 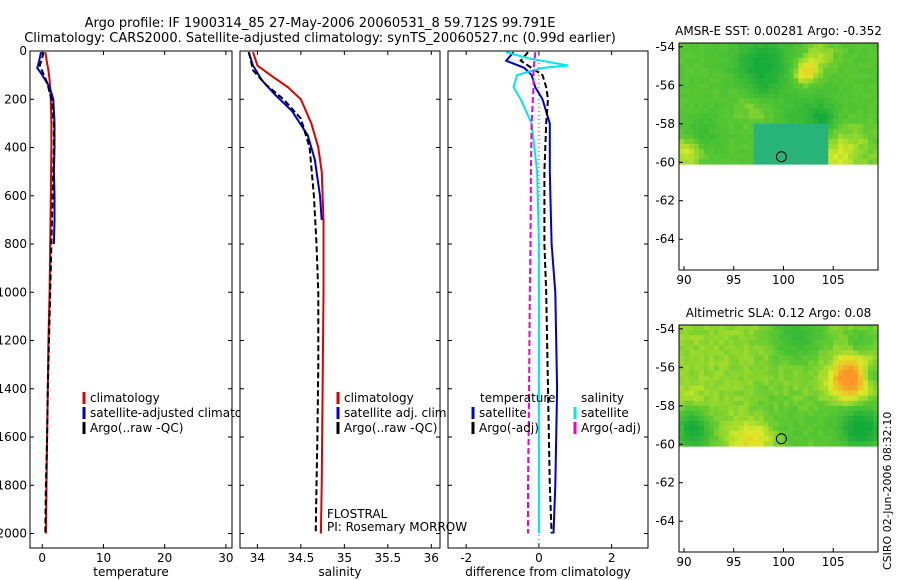 What do you see at coordinates (509, 428) in the screenshot?
I see `difference-temperature-legend-label: Argo(-adj)` at bounding box center [509, 428].